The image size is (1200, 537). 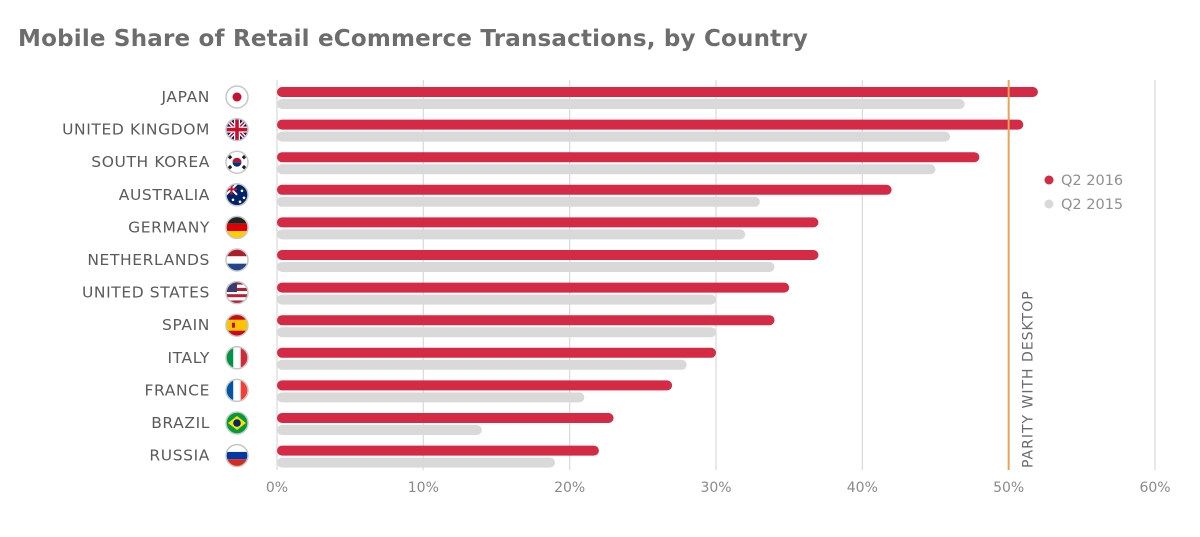 What do you see at coordinates (237, 390) in the screenshot?
I see `france-flag-icon` at bounding box center [237, 390].